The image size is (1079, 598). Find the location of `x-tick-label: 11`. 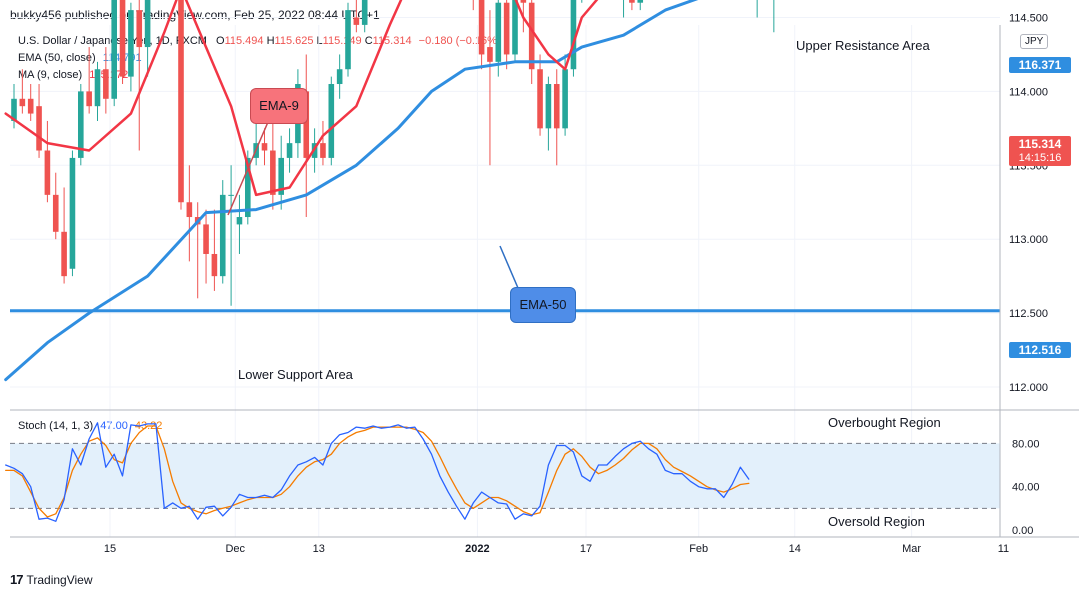

x-tick-label: 11 is located at coordinates (1003, 549).